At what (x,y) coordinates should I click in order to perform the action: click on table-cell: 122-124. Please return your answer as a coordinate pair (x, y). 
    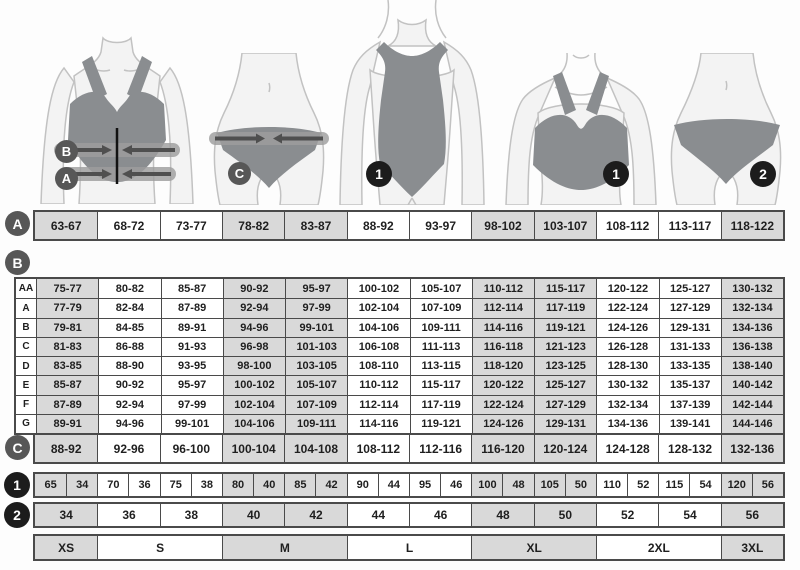
    Looking at the image, I should click on (502, 404).